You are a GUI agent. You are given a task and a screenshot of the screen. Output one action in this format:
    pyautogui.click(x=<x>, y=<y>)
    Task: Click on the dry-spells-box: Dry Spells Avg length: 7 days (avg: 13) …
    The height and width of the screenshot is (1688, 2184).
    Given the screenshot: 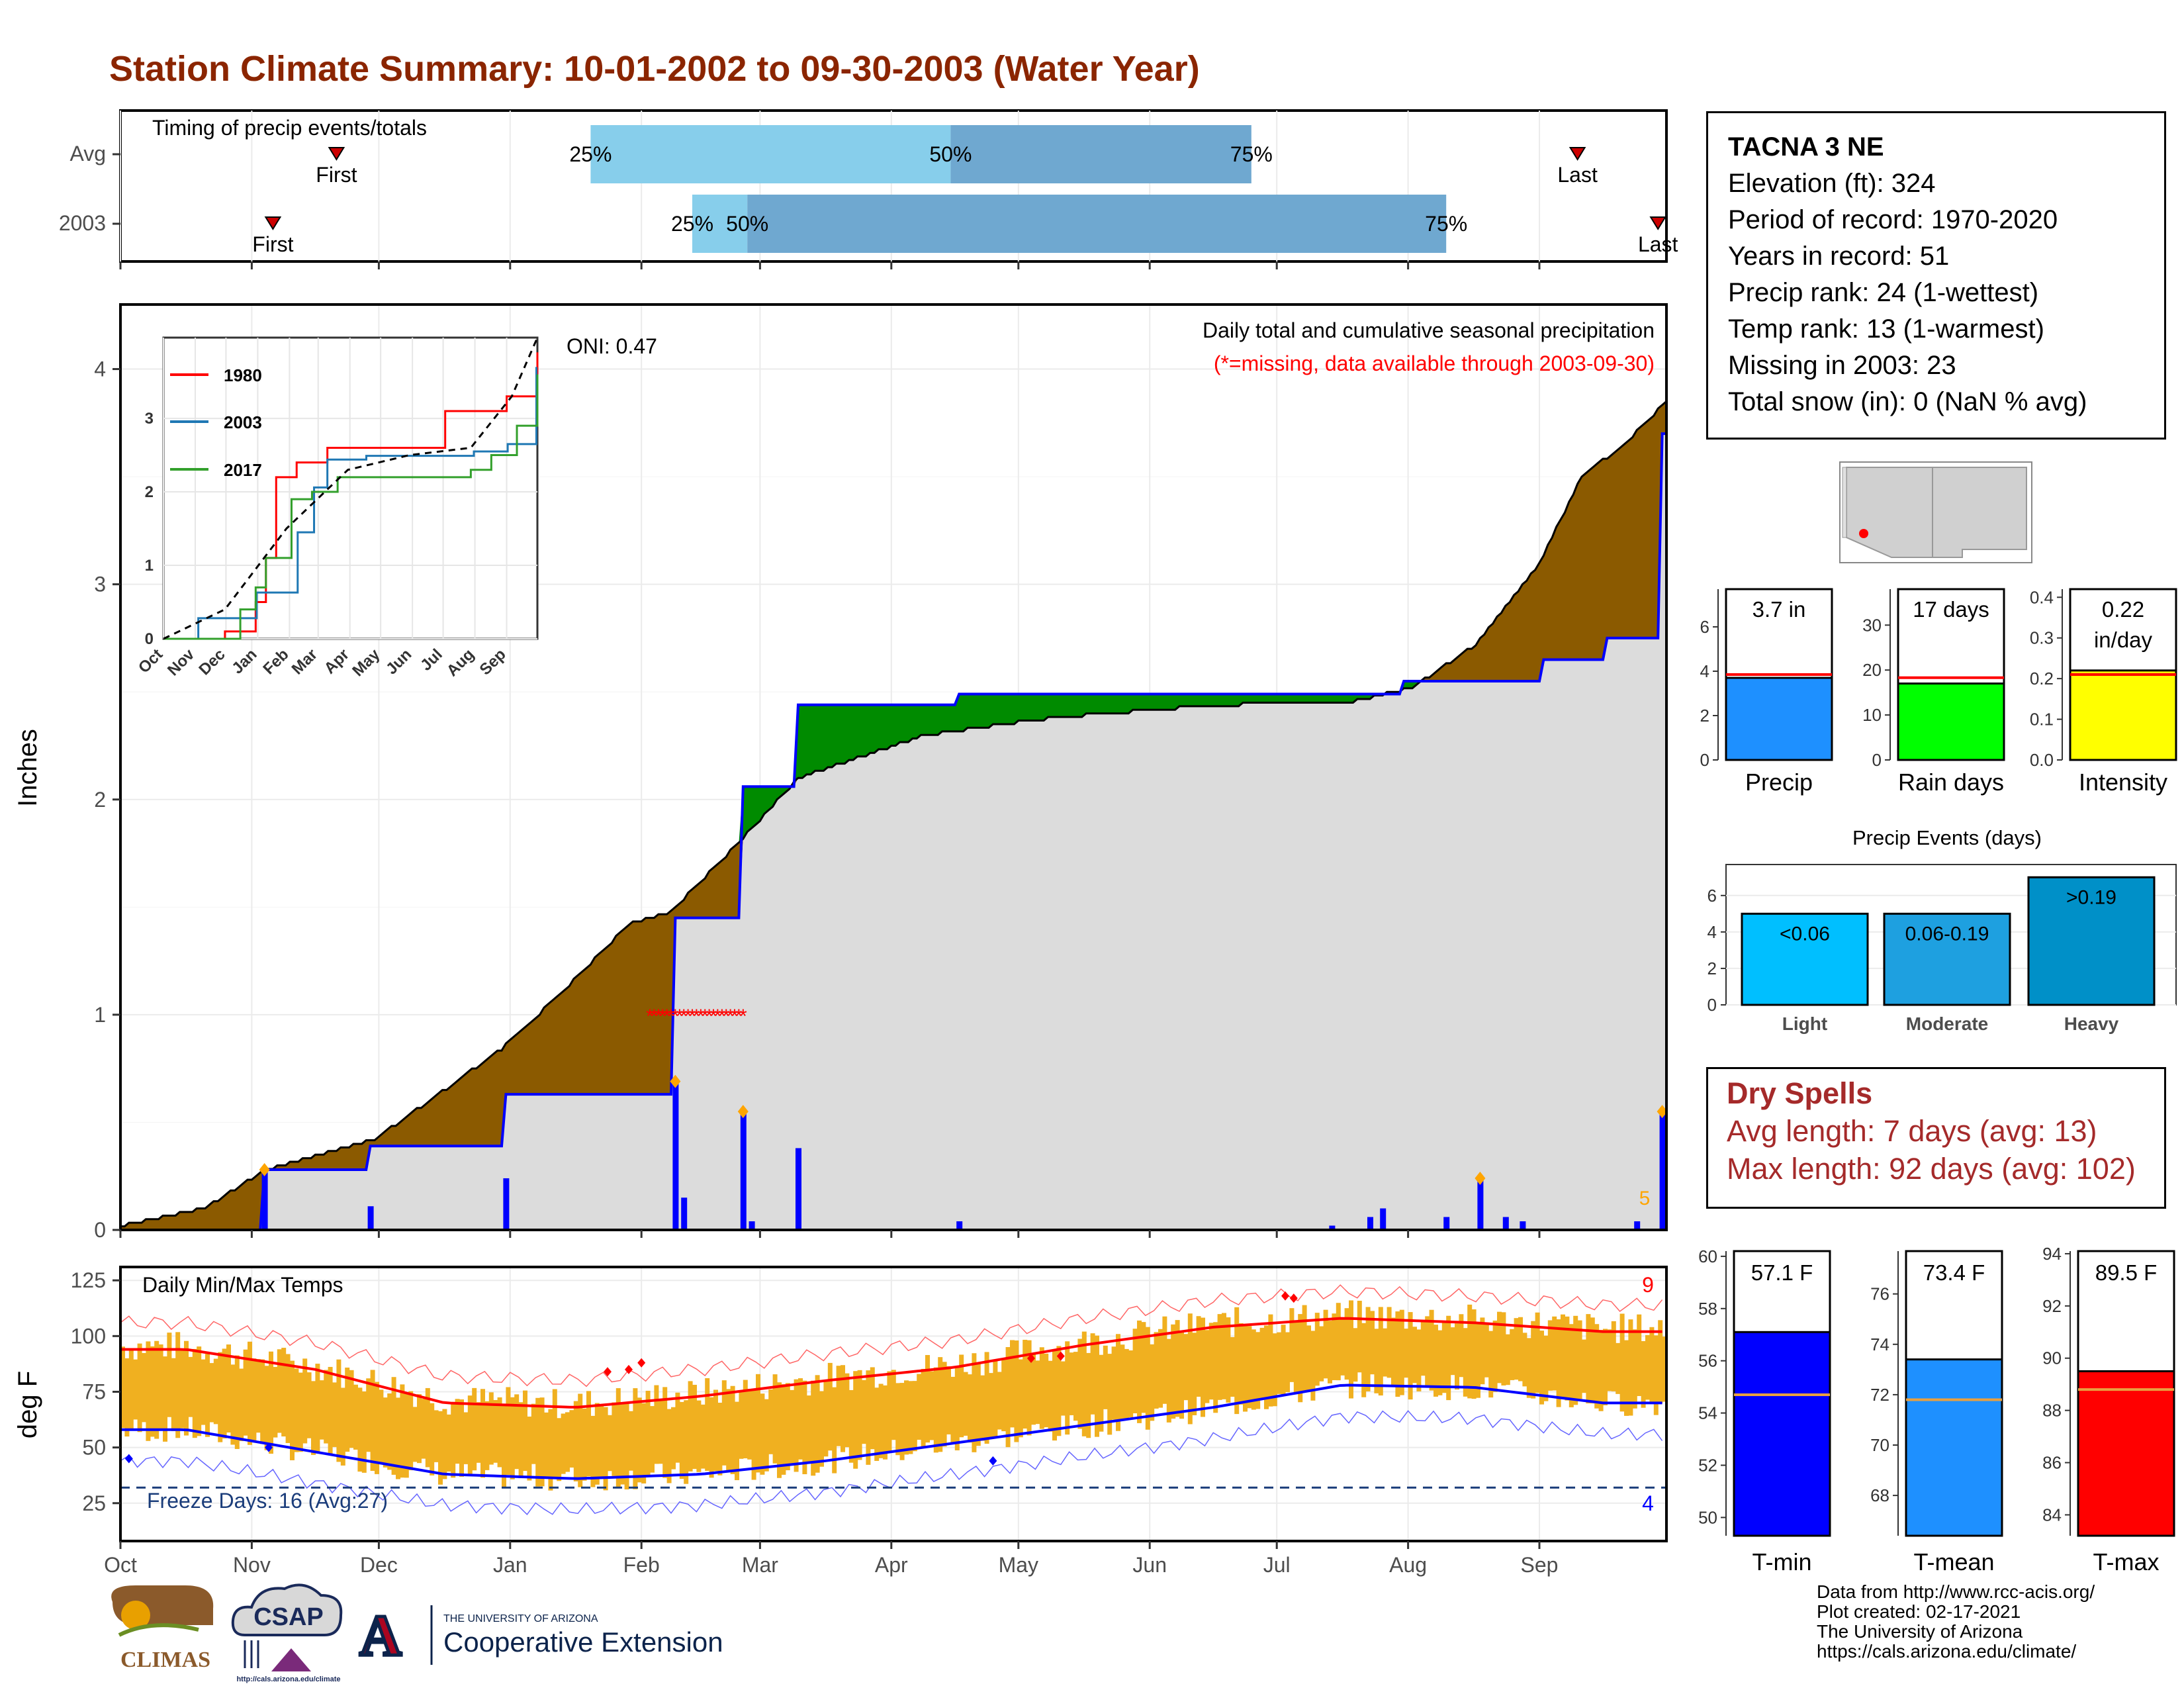 What is the action you would take?
    pyautogui.click(x=1936, y=1138)
    